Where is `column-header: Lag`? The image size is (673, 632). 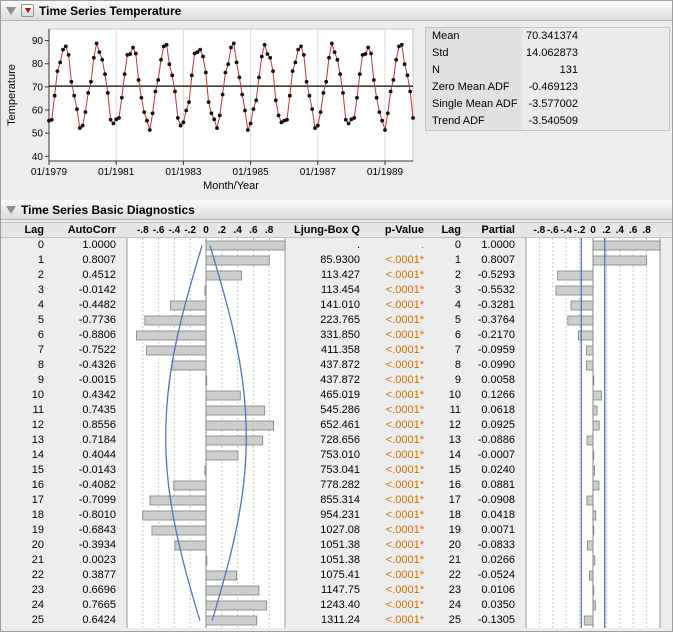
column-header: Lag is located at coordinates (447, 230).